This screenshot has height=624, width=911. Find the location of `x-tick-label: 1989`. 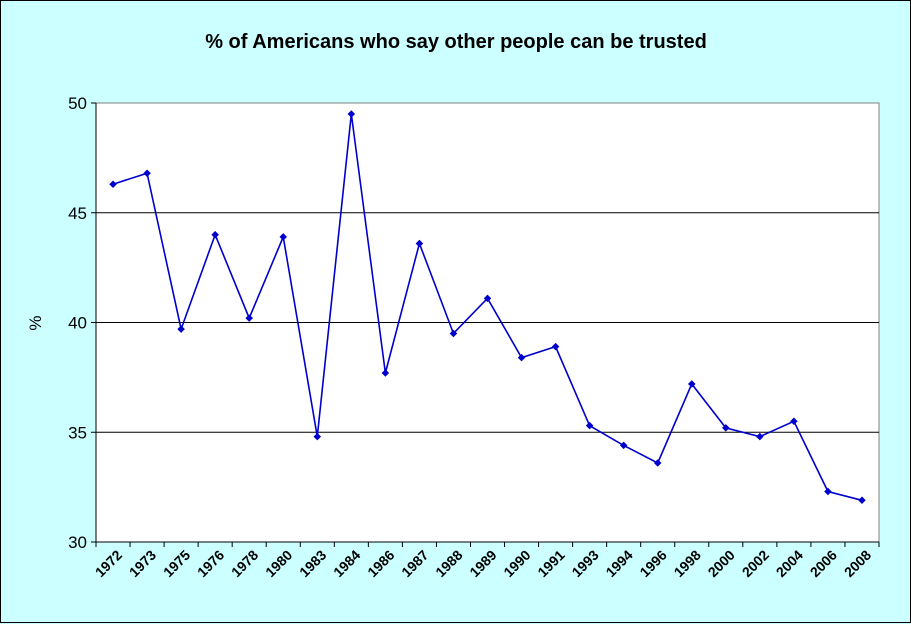

x-tick-label: 1989 is located at coordinates (482, 563).